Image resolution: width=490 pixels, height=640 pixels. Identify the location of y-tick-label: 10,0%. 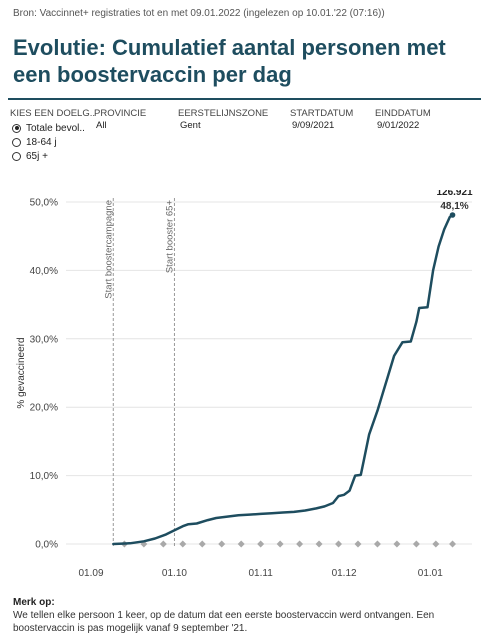
(44, 476).